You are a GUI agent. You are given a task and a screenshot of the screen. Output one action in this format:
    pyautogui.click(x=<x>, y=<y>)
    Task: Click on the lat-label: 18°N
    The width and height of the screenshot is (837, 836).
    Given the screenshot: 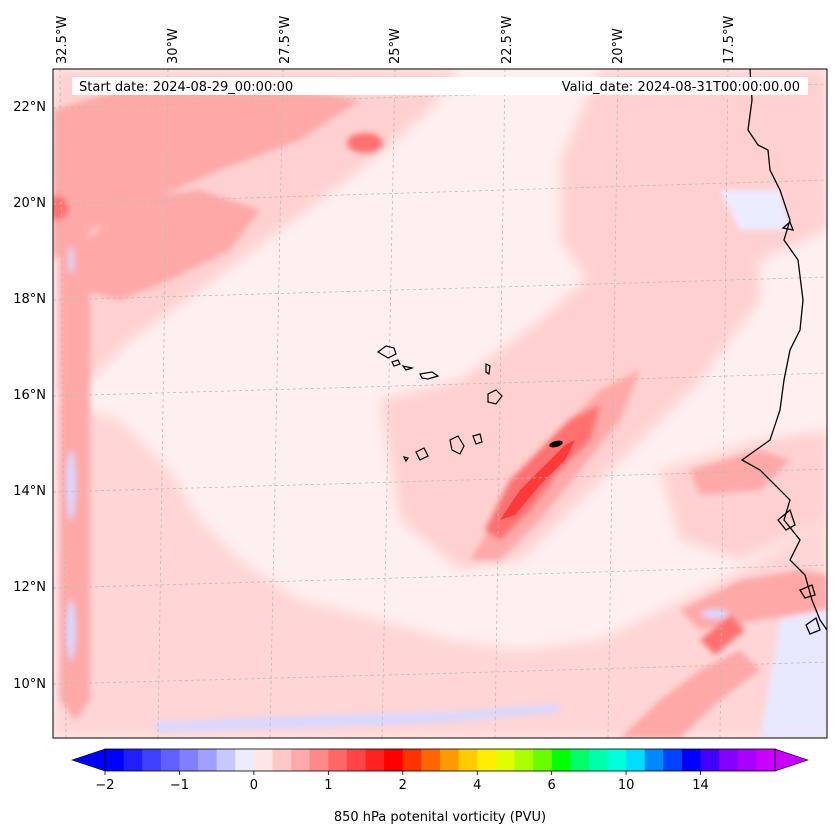 What is the action you would take?
    pyautogui.click(x=29, y=299)
    